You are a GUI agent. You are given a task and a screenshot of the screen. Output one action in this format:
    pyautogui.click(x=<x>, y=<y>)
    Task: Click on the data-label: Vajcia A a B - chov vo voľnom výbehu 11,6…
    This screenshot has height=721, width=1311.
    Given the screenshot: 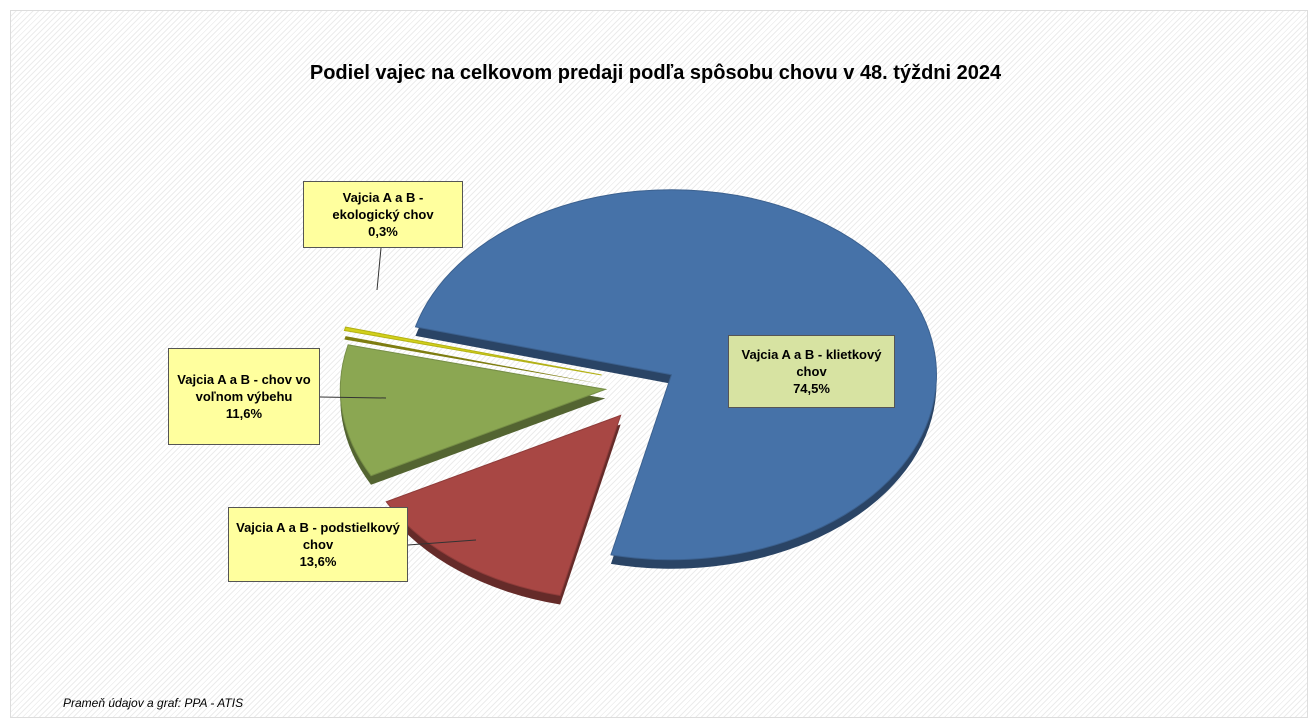 What is the action you would take?
    pyautogui.click(x=244, y=396)
    